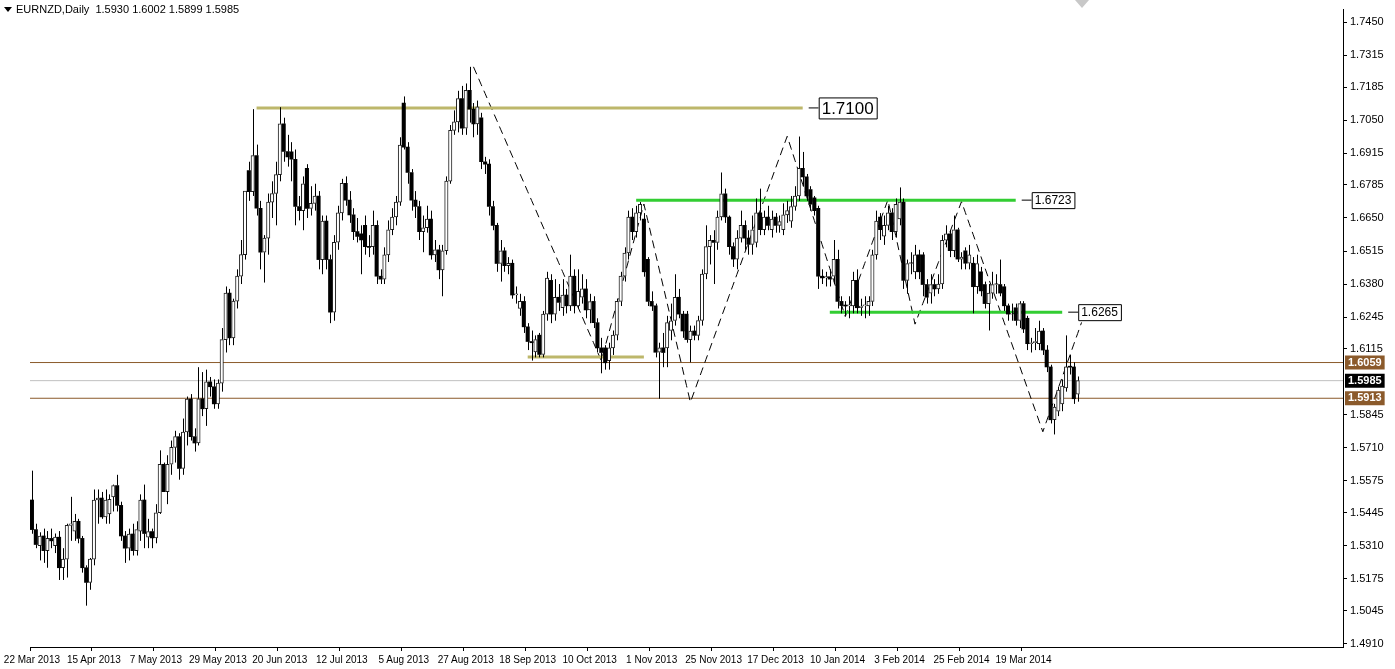 This screenshot has width=1395, height=669. Describe the element at coordinates (1367, 152) in the screenshot. I see `y-tick-label: 1.6915` at that location.